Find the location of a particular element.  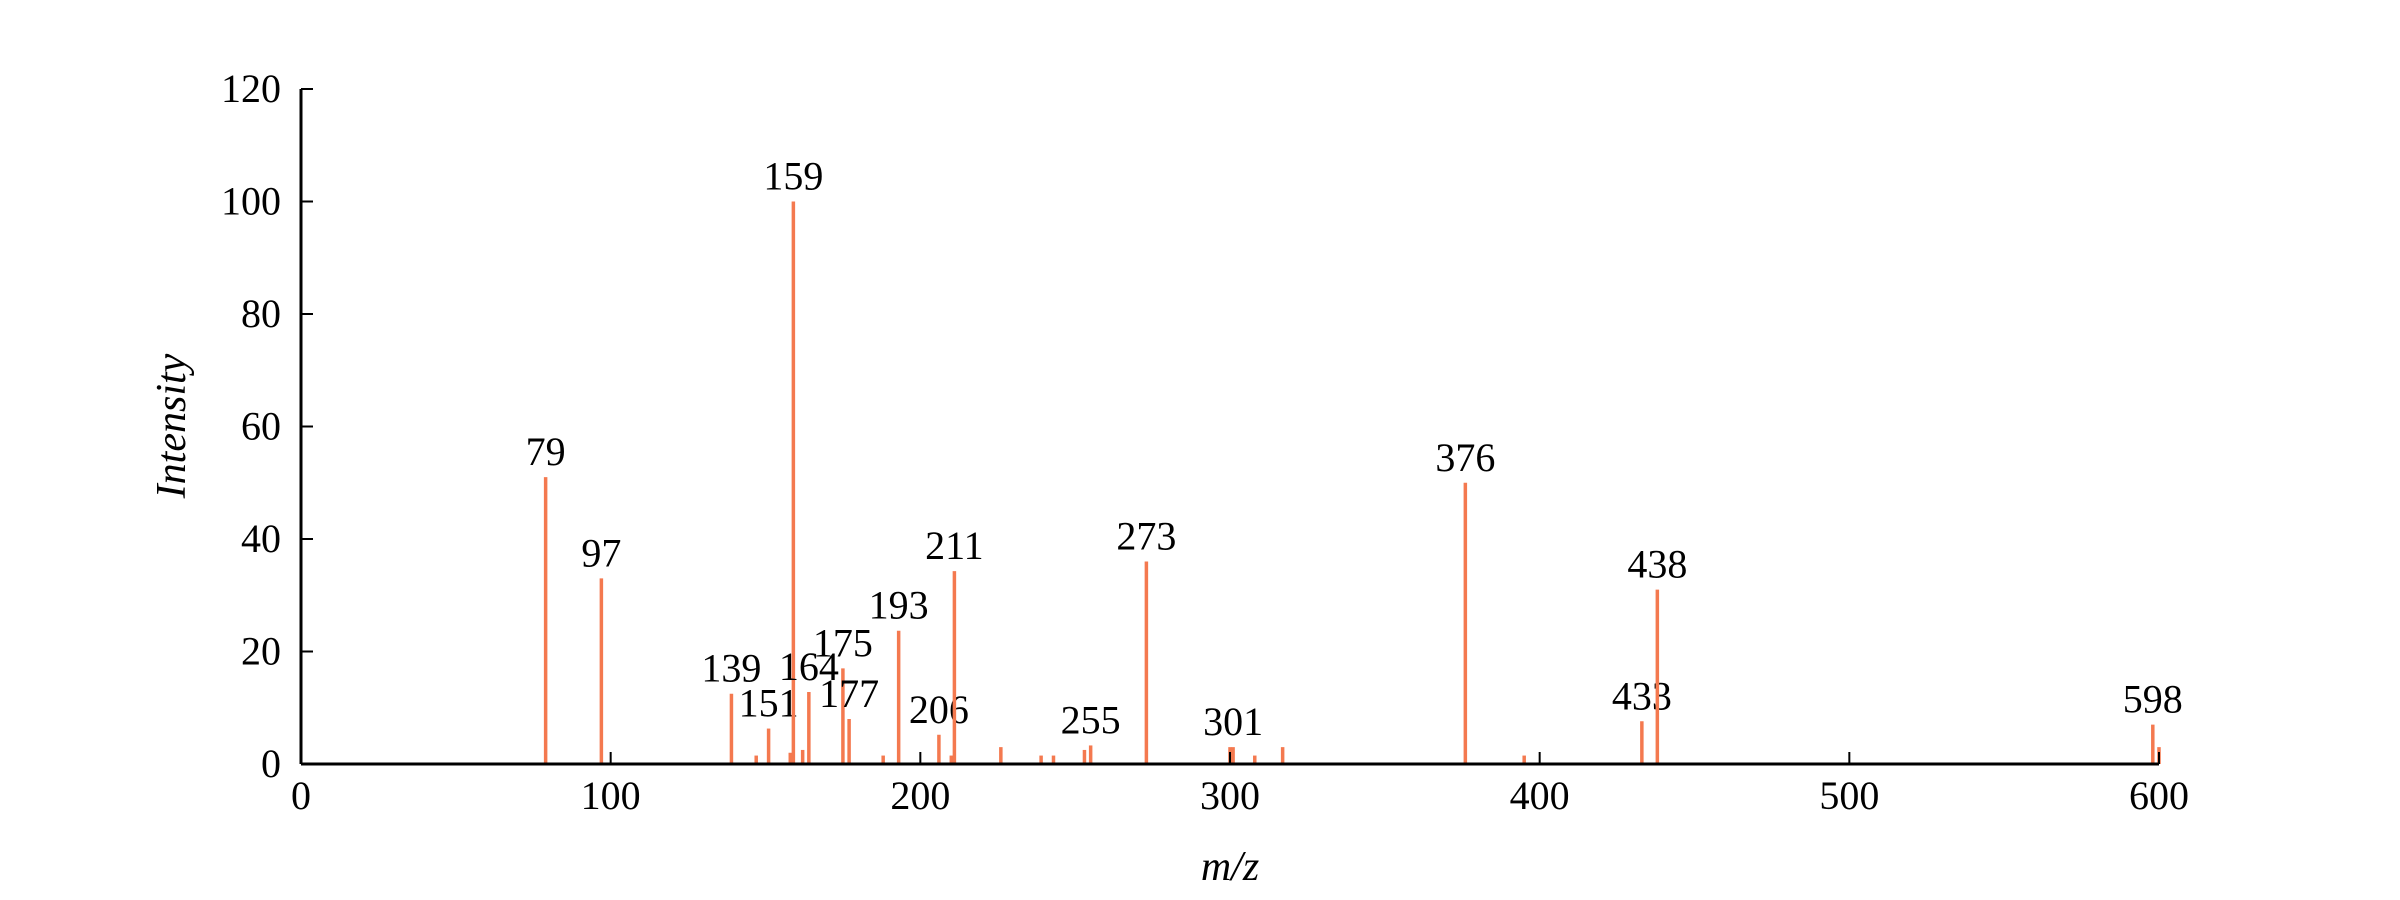

x-tick-label: 400 is located at coordinates (1540, 795).